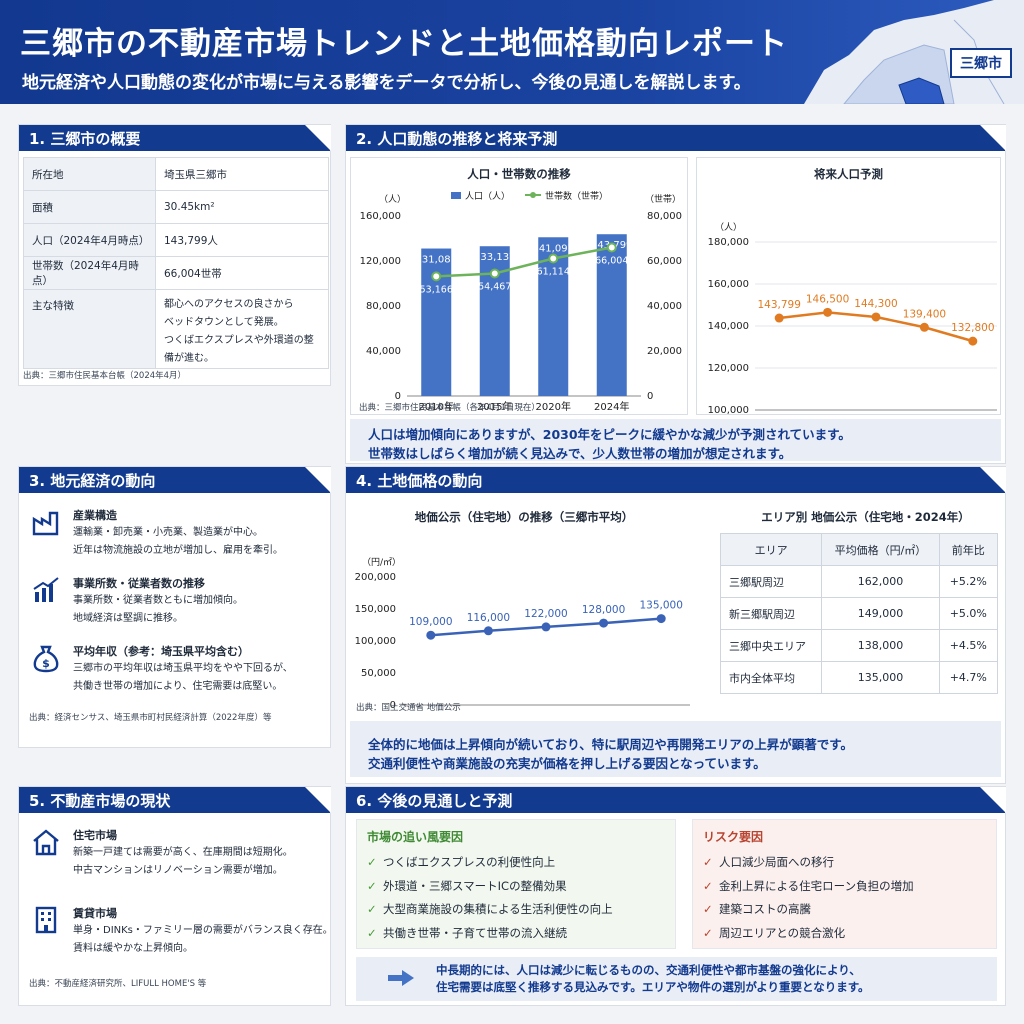 This screenshot has height=1024, width=1024. What do you see at coordinates (968, 549) in the screenshot?
I see `header-cell: 前年比` at bounding box center [968, 549].